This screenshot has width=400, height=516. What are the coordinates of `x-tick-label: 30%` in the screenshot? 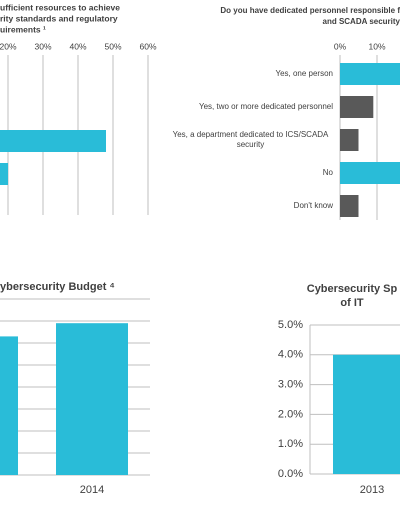 It's located at (42, 46).